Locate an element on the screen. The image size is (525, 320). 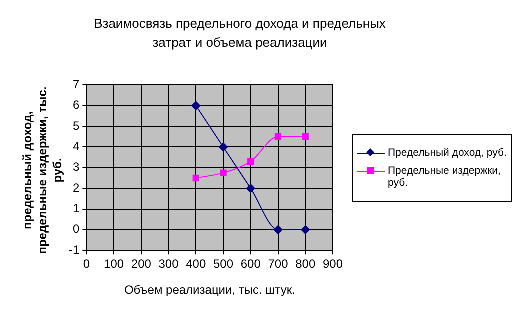
x-tick-label: 500 is located at coordinates (224, 264).